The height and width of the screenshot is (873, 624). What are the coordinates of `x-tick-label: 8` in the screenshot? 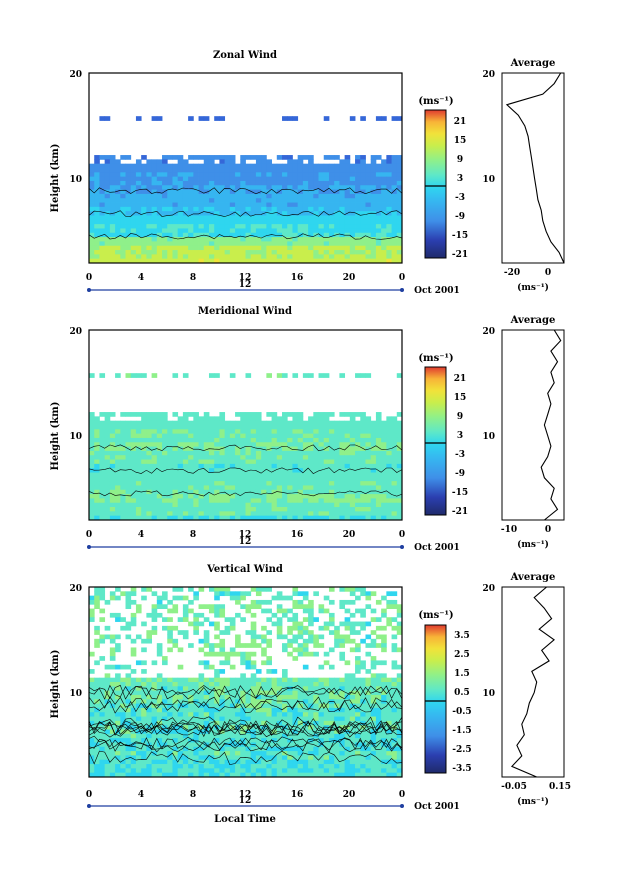 It's located at (193, 795).